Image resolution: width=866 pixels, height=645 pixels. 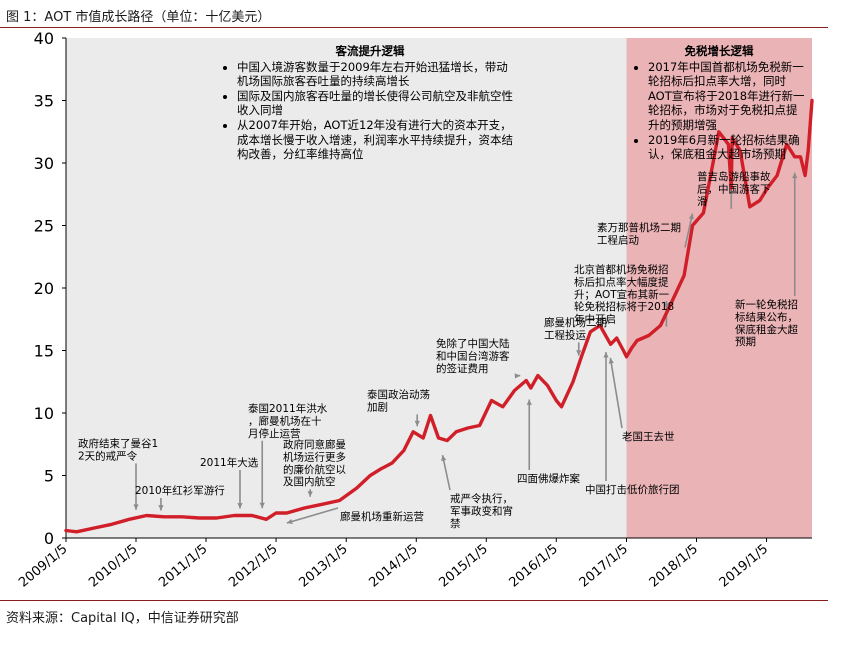 What do you see at coordinates (414, 27) in the screenshot?
I see `top-rule` at bounding box center [414, 27].